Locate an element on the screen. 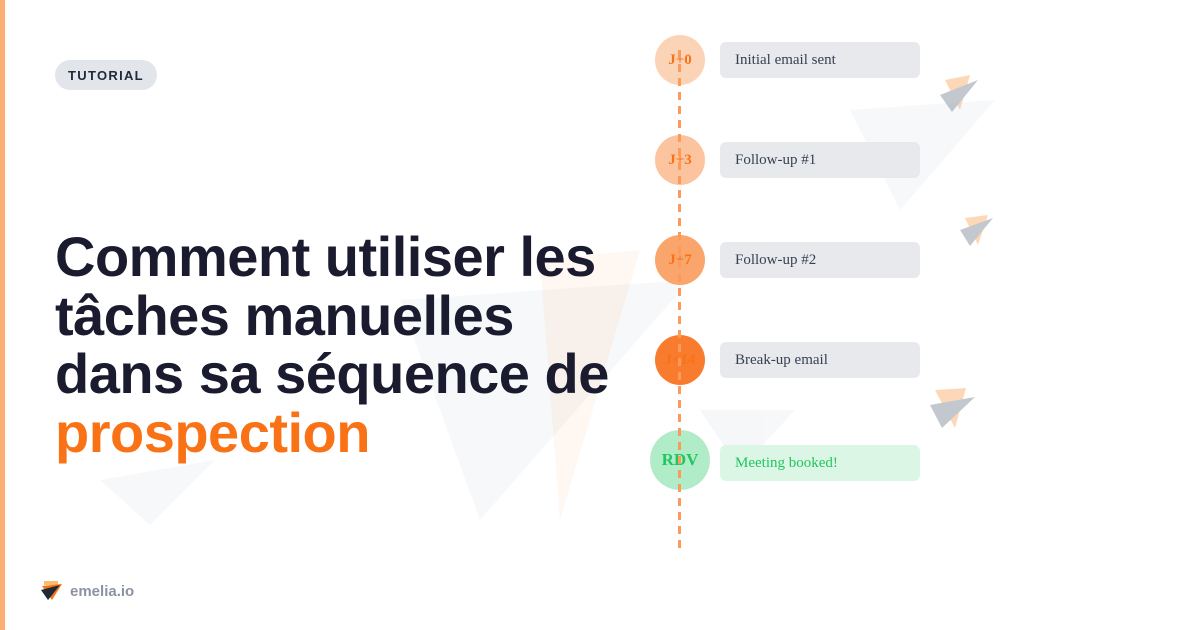 This screenshot has width=1200, height=630. title-line: tâches manuelles is located at coordinates (284, 315).